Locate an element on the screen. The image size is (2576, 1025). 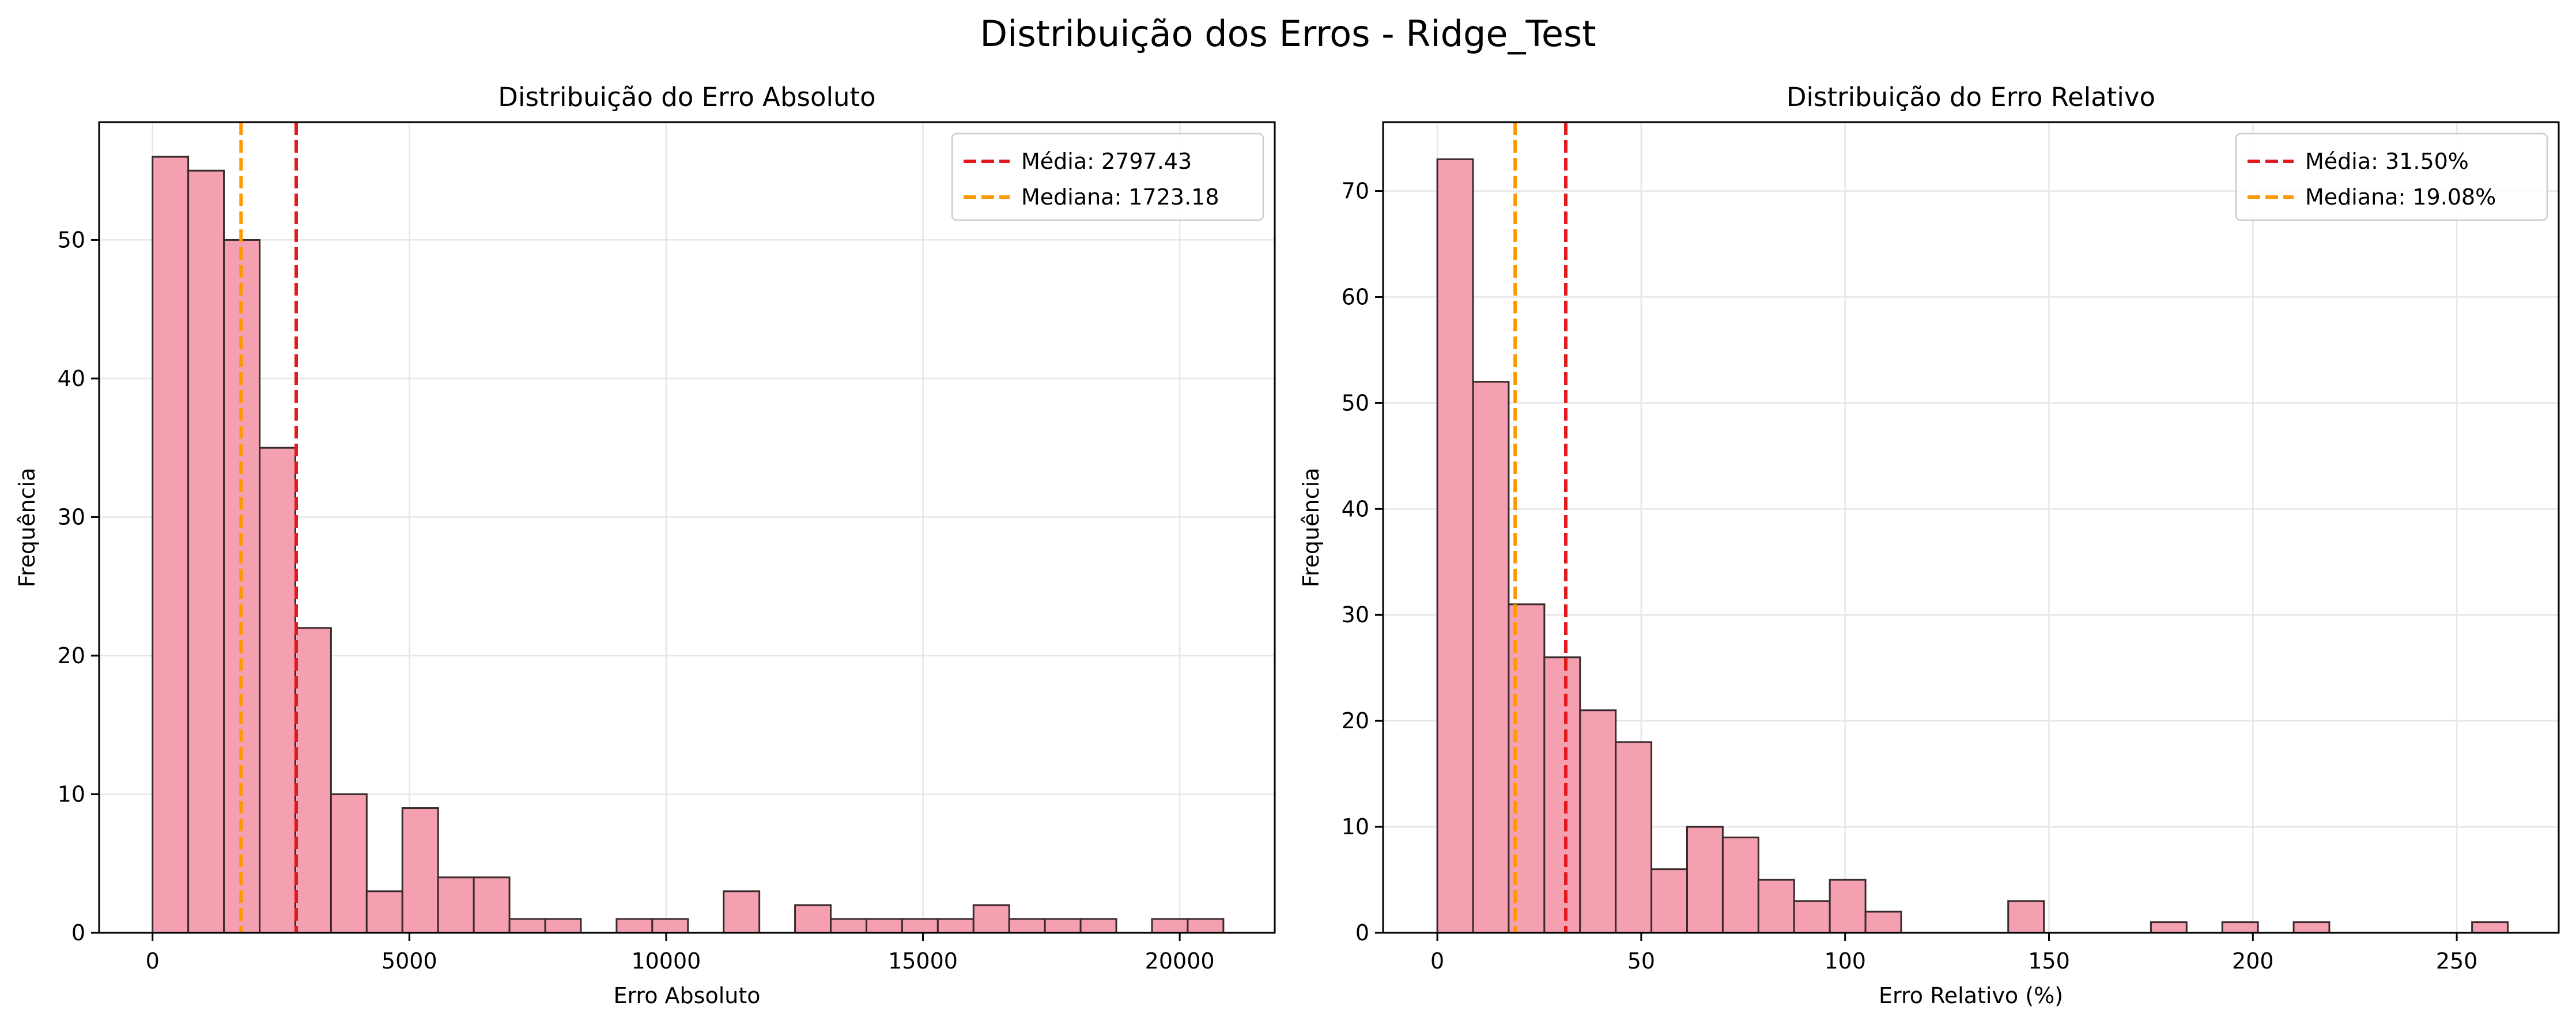
x-tick-label: 150 is located at coordinates (2049, 961).